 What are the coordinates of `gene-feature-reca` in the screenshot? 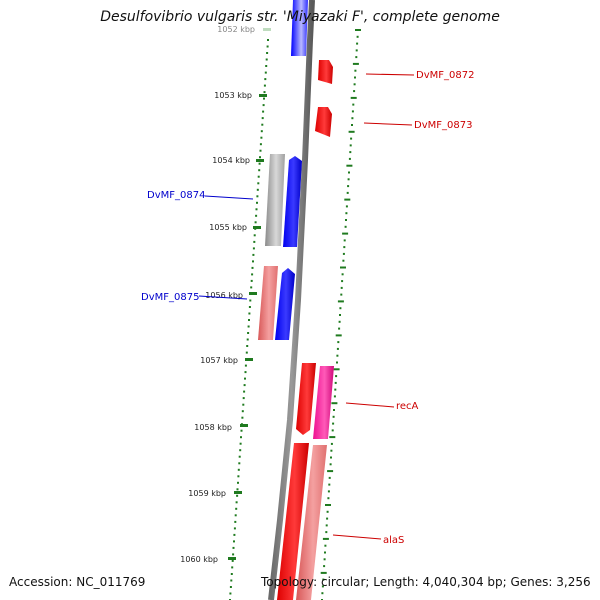 It's located at (306, 399).